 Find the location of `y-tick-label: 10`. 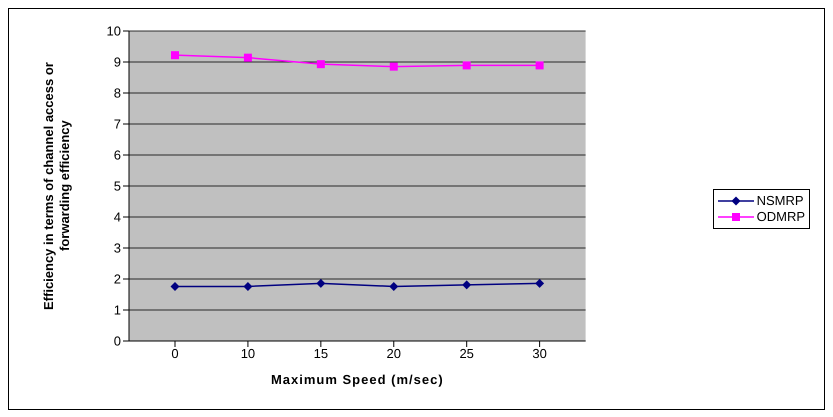

y-tick-label: 10 is located at coordinates (113, 31).